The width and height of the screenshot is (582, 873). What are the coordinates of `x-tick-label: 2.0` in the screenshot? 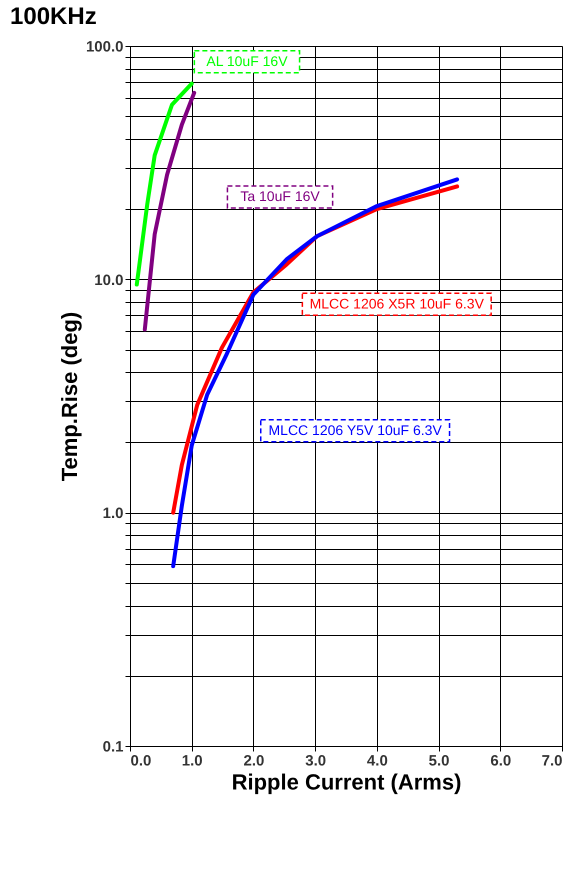 It's located at (254, 761).